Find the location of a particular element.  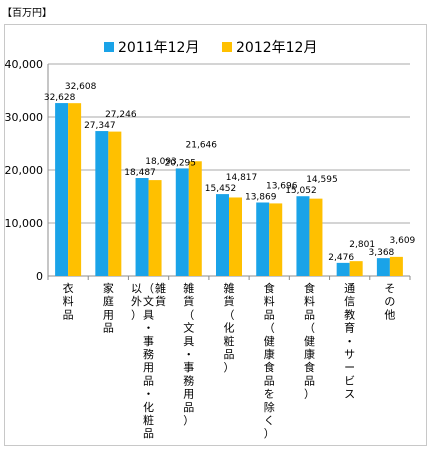

category-label: サ is located at coordinates (349, 354).